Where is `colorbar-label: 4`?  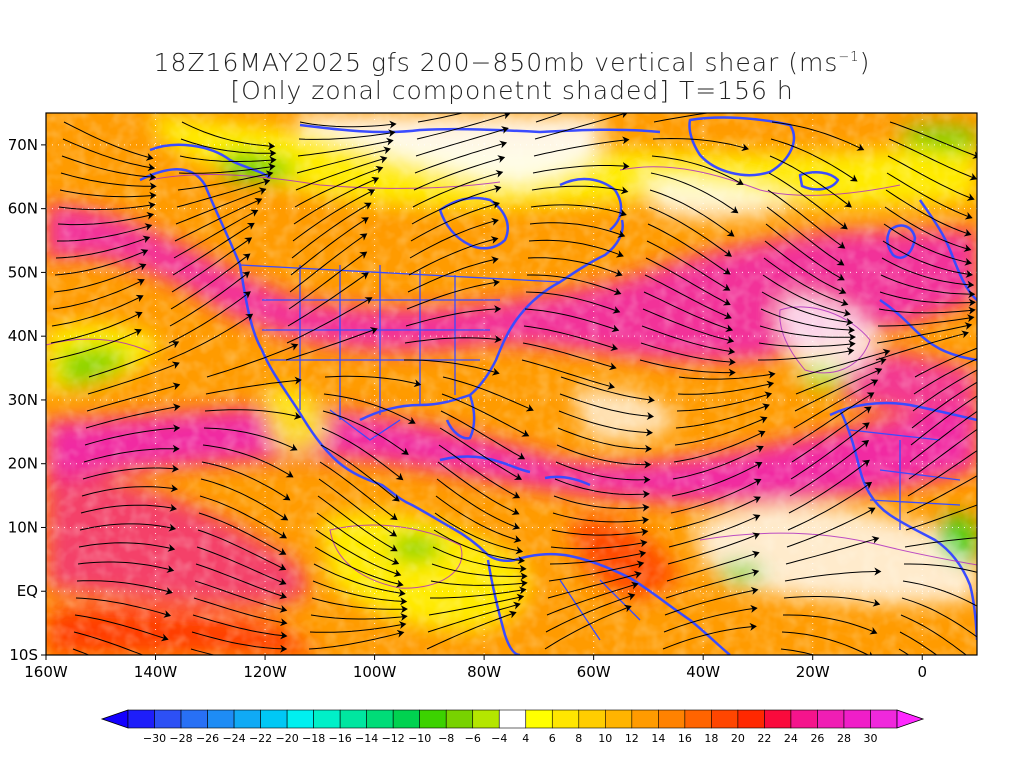
colorbar-label: 4 is located at coordinates (525, 738).